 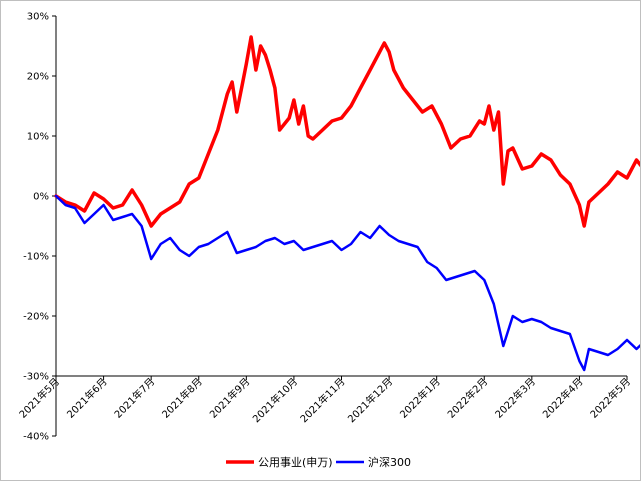 What do you see at coordinates (36, 437) in the screenshot?
I see `y-tick-label: -40%` at bounding box center [36, 437].